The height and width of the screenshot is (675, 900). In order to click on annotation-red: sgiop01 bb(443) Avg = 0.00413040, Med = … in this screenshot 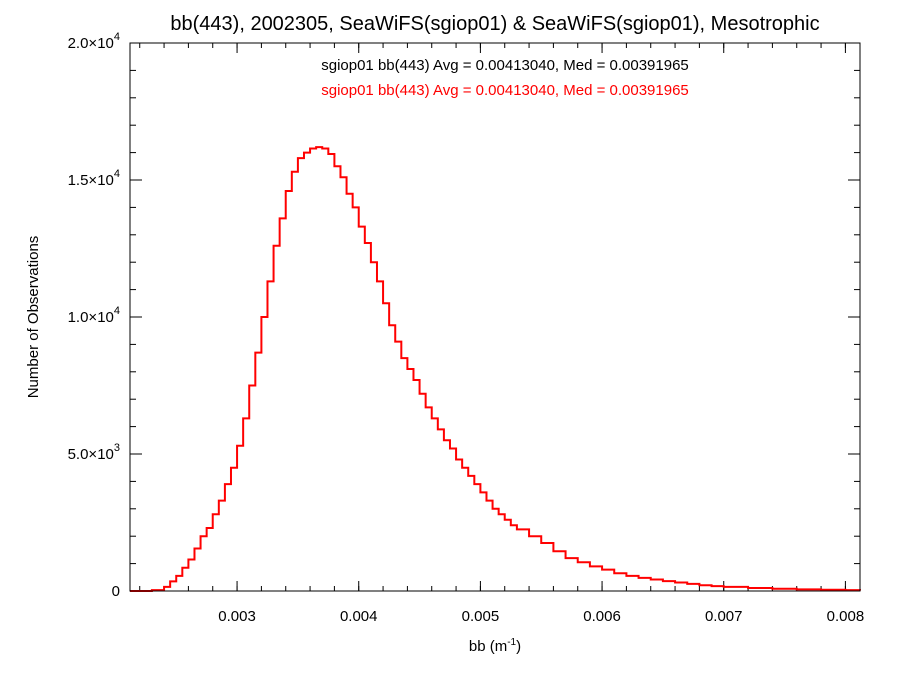, I will do `click(505, 90)`.